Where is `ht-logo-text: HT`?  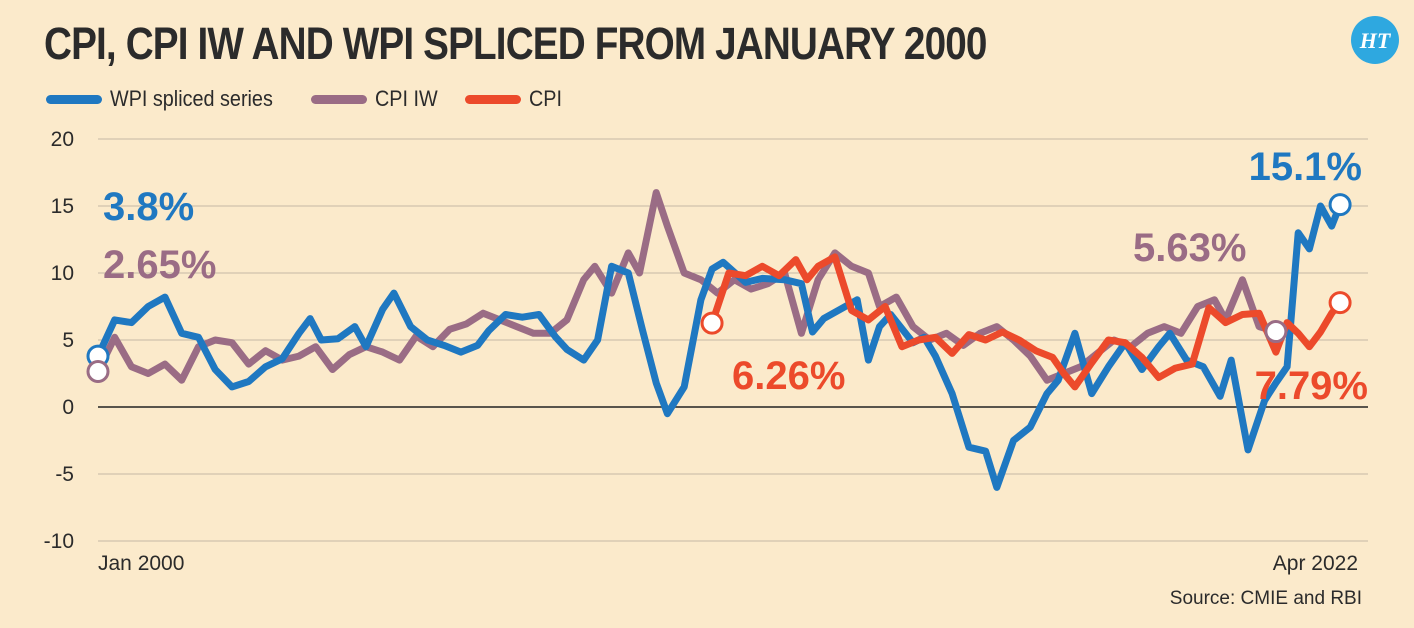
ht-logo-text: HT is located at coordinates (1375, 40).